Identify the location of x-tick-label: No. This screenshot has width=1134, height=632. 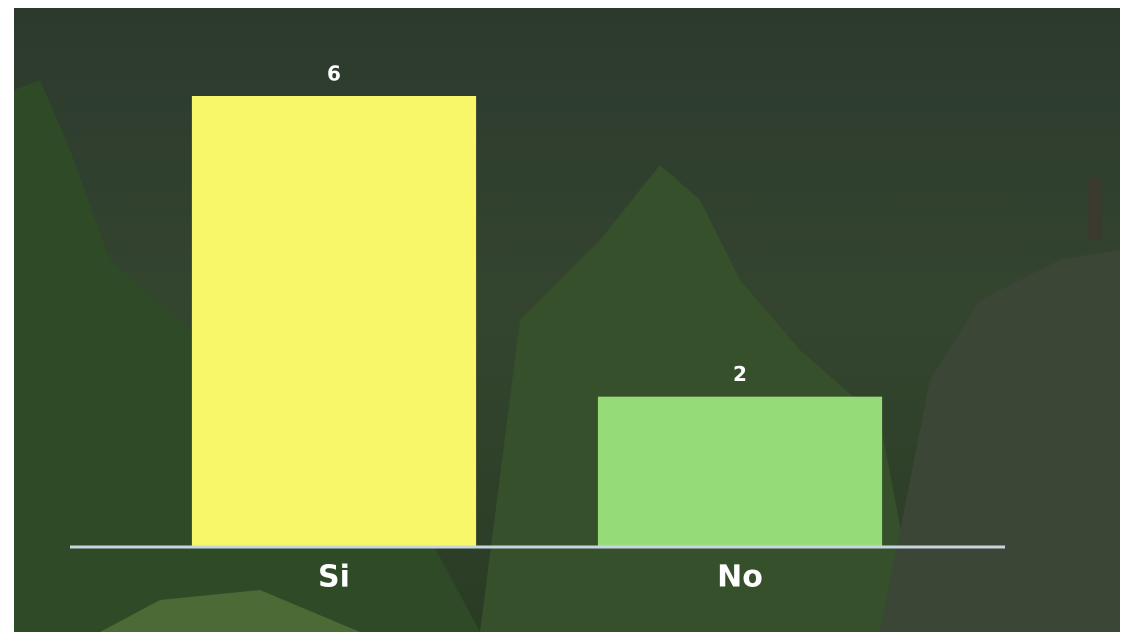
(740, 577).